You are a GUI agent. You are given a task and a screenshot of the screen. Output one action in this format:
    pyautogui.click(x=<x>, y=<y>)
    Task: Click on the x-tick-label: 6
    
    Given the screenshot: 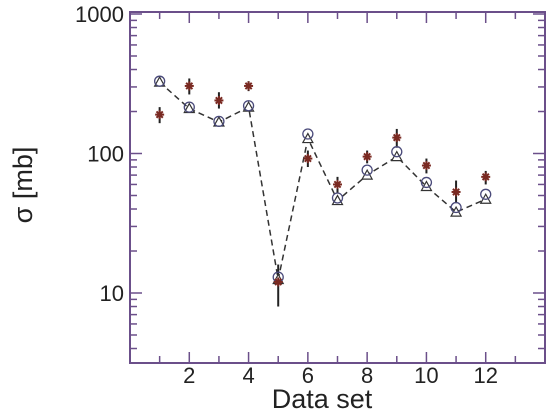 What is the action you would take?
    pyautogui.click(x=308, y=375)
    